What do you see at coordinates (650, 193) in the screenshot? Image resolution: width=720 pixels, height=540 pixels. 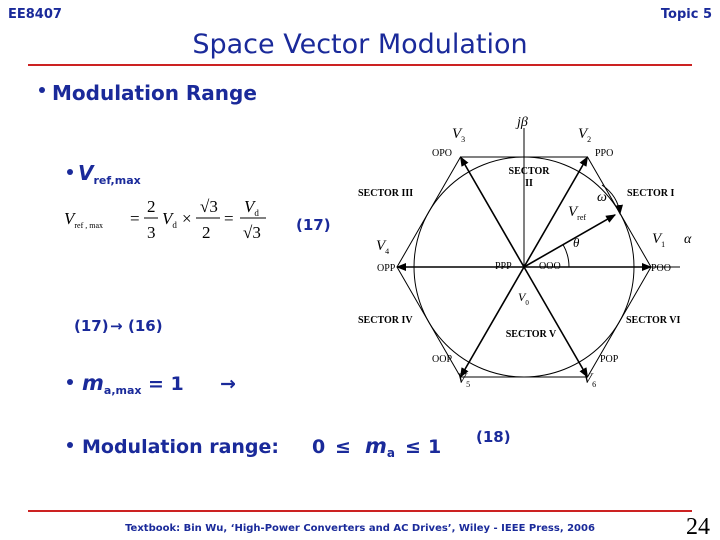 I see `sector-label: SECTOR I` at bounding box center [650, 193].